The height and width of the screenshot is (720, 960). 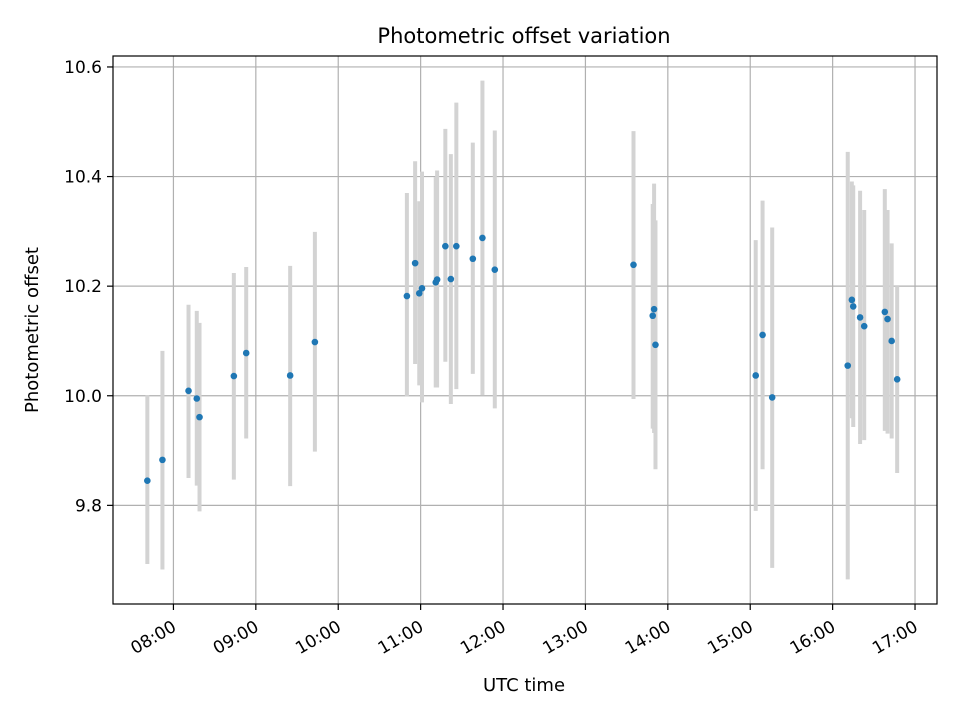 What do you see at coordinates (83, 287) in the screenshot?
I see `y-tick-label: 10.2` at bounding box center [83, 287].